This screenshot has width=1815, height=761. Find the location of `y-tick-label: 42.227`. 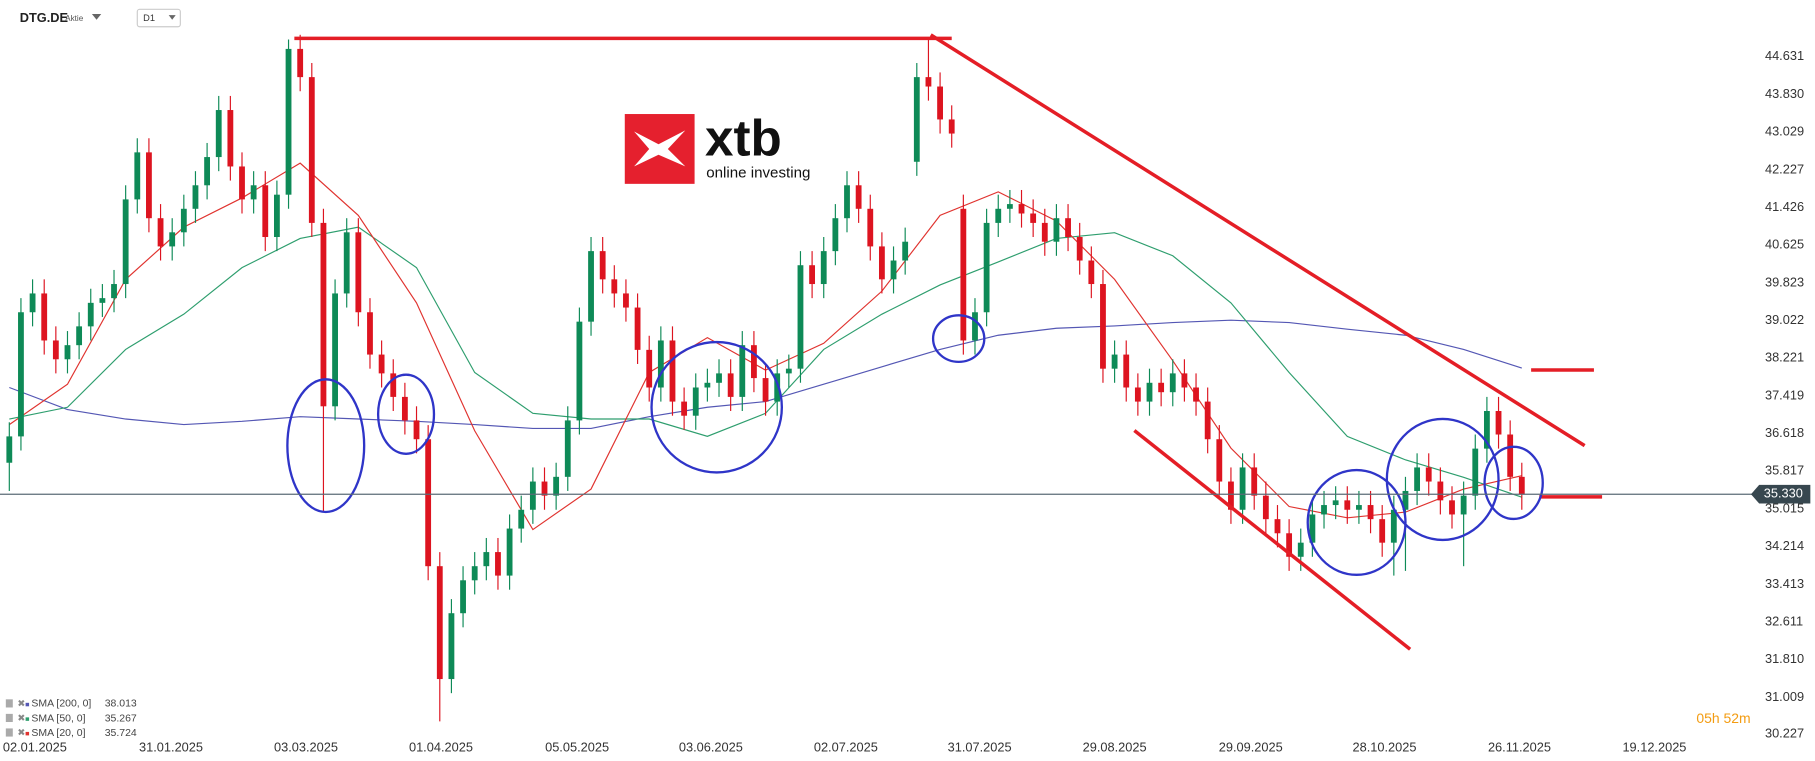

y-tick-label: 42.227 is located at coordinates (1784, 168).